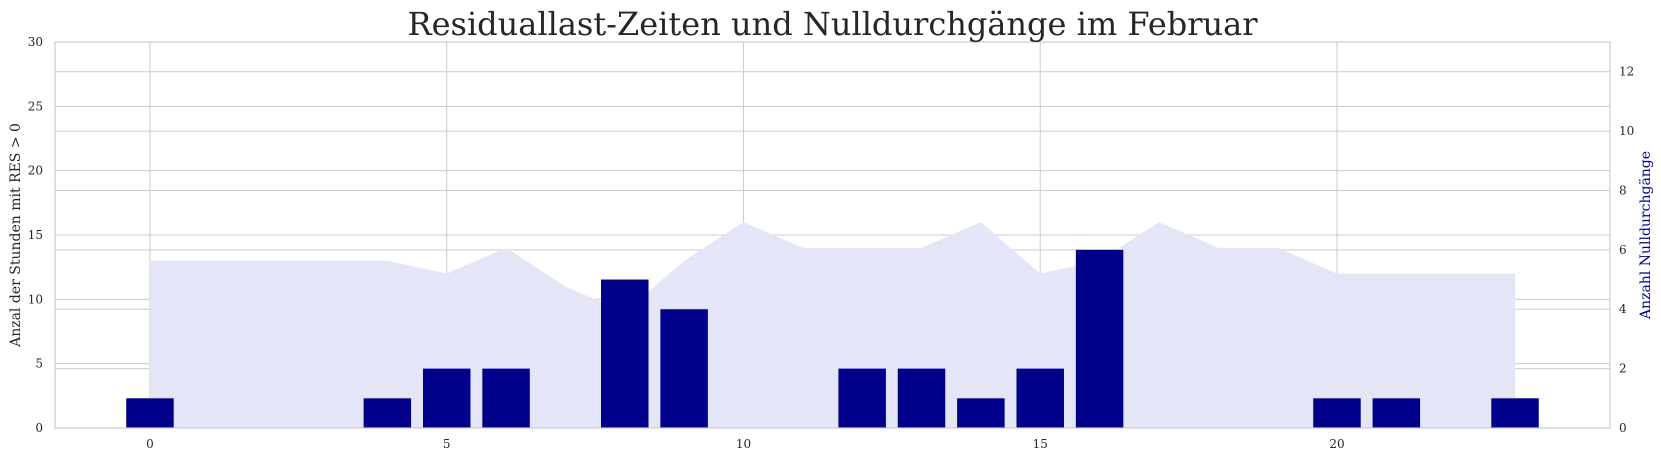 This screenshot has width=1661, height=462. I want to click on y2-tick-label: 10, so click(1626, 131).